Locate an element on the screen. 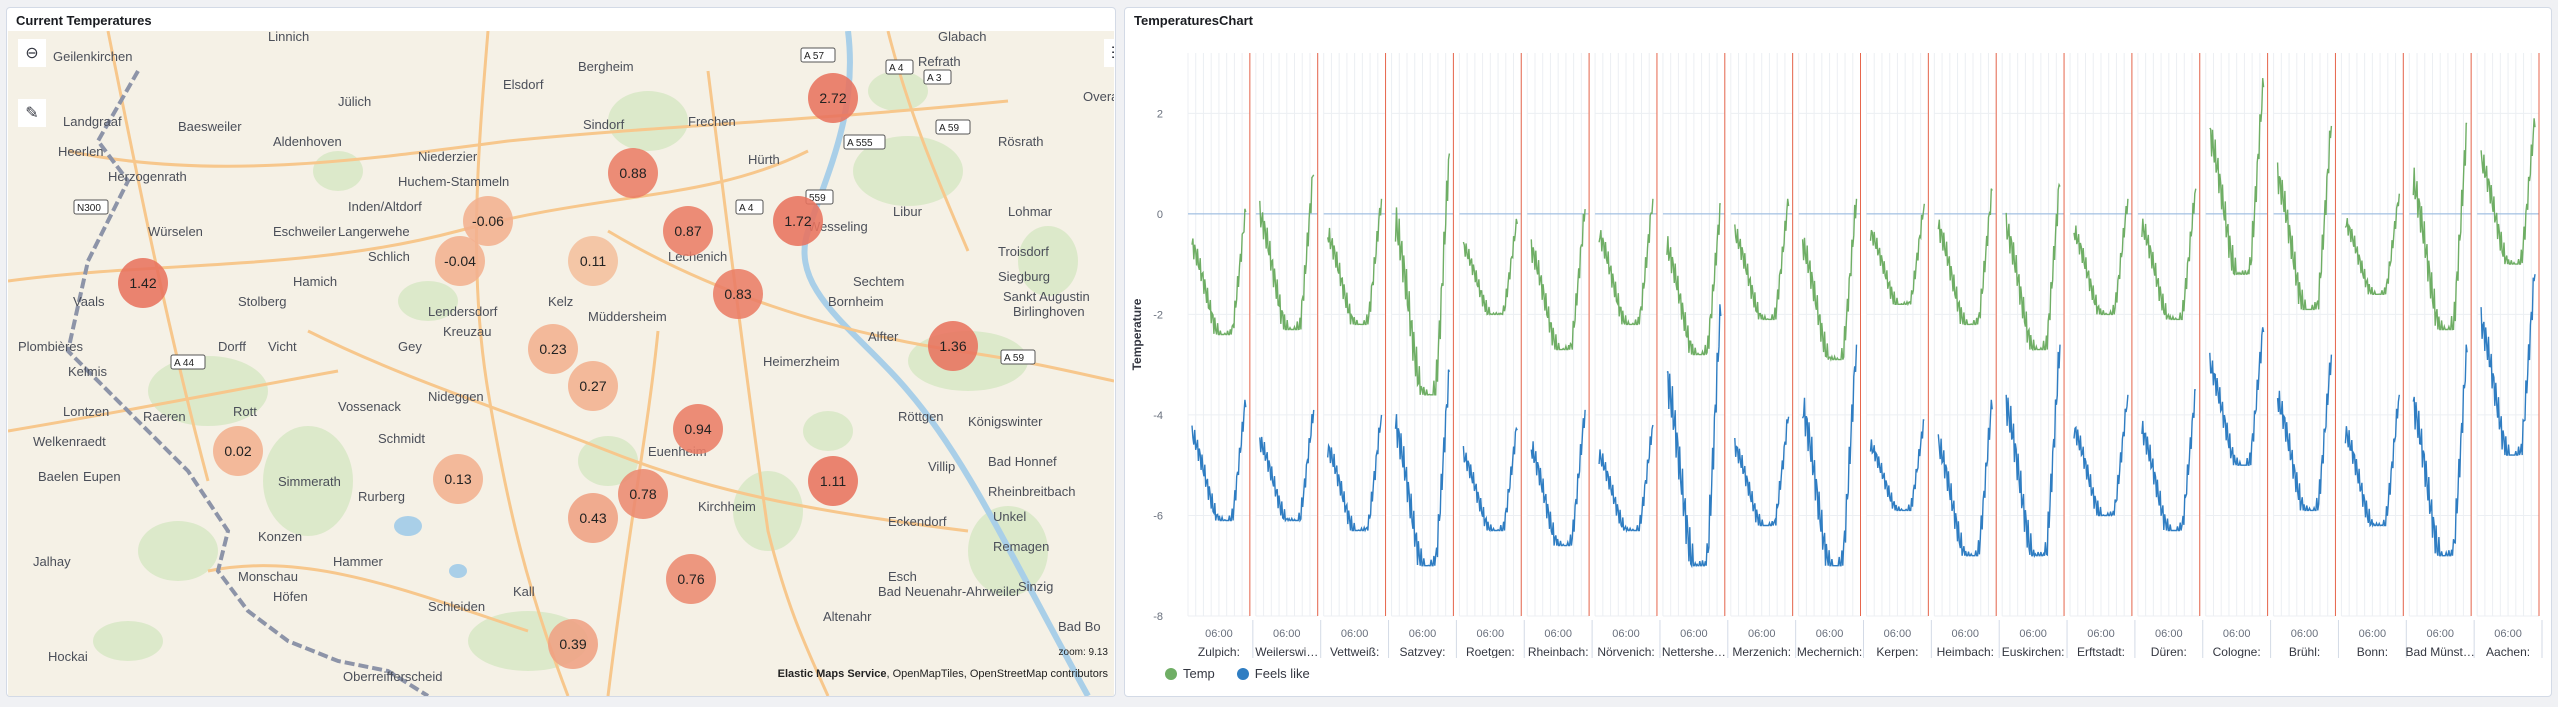  place-label-refrath: Refrath is located at coordinates (939, 61).